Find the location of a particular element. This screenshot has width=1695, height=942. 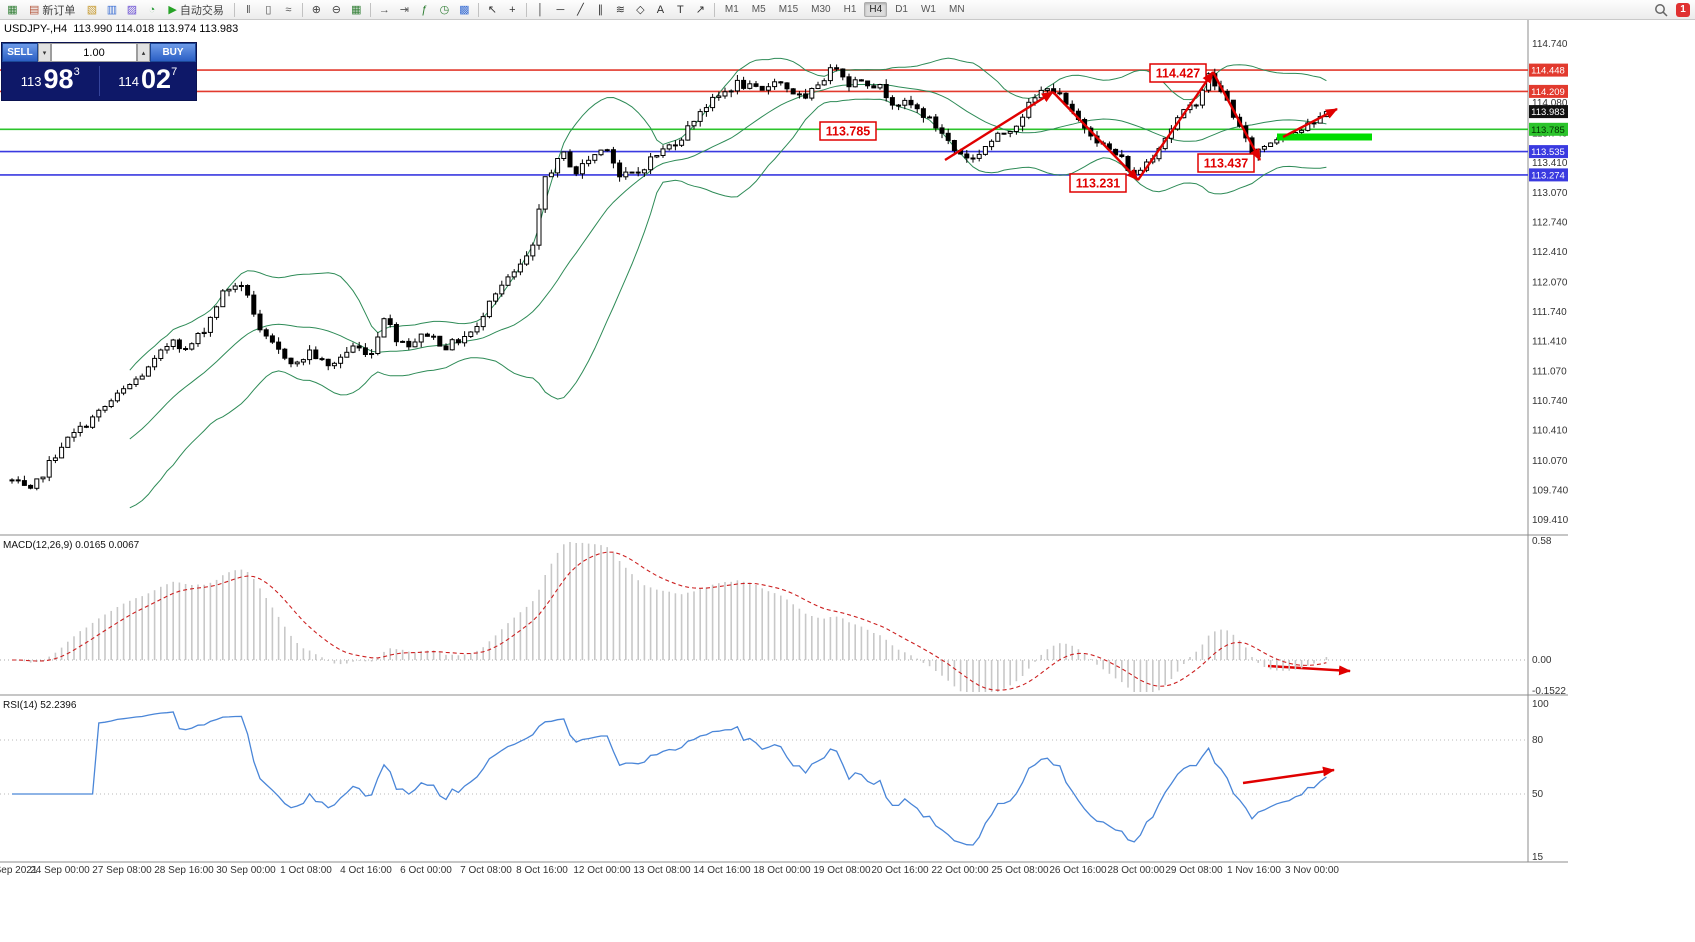

svg-text: 113.785 is located at coordinates (848, 132).